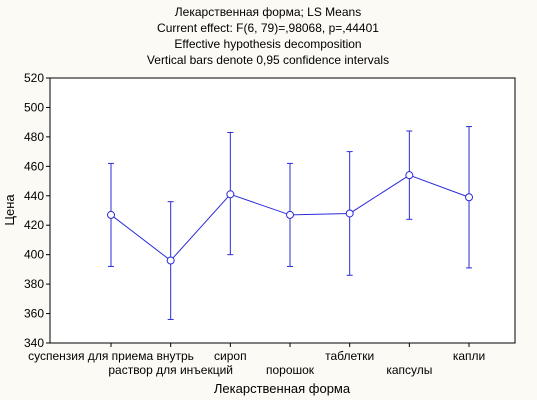 Image resolution: width=537 pixels, height=400 pixels. What do you see at coordinates (34, 78) in the screenshot?
I see `y-tick-label: 520` at bounding box center [34, 78].